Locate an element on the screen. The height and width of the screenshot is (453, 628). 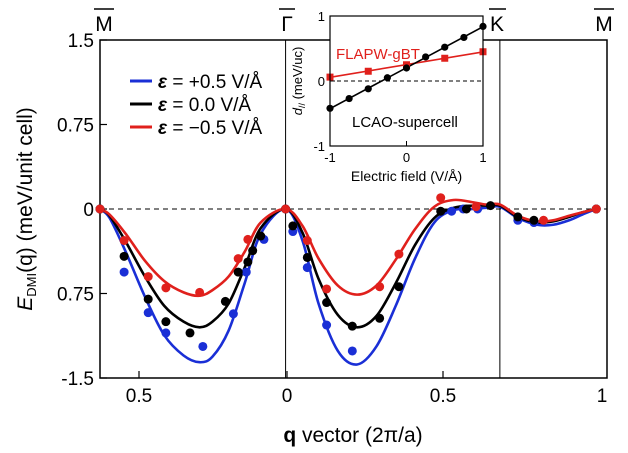
sym-label-k: K is located at coordinates (497, 24).